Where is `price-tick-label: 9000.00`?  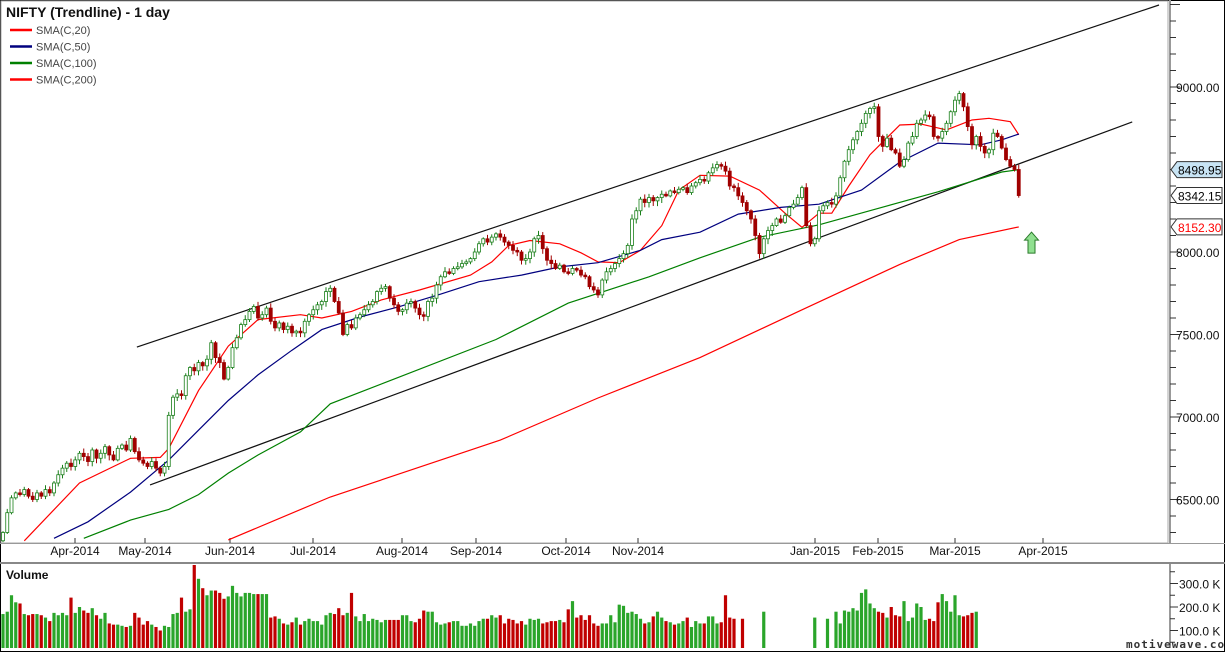
price-tick-label: 9000.00 is located at coordinates (1198, 88).